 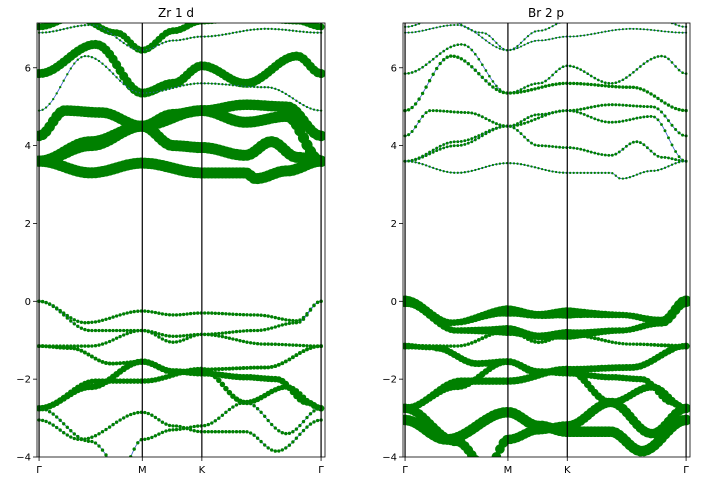 What do you see at coordinates (394, 302) in the screenshot?
I see `y-tick-label: 0` at bounding box center [394, 302].